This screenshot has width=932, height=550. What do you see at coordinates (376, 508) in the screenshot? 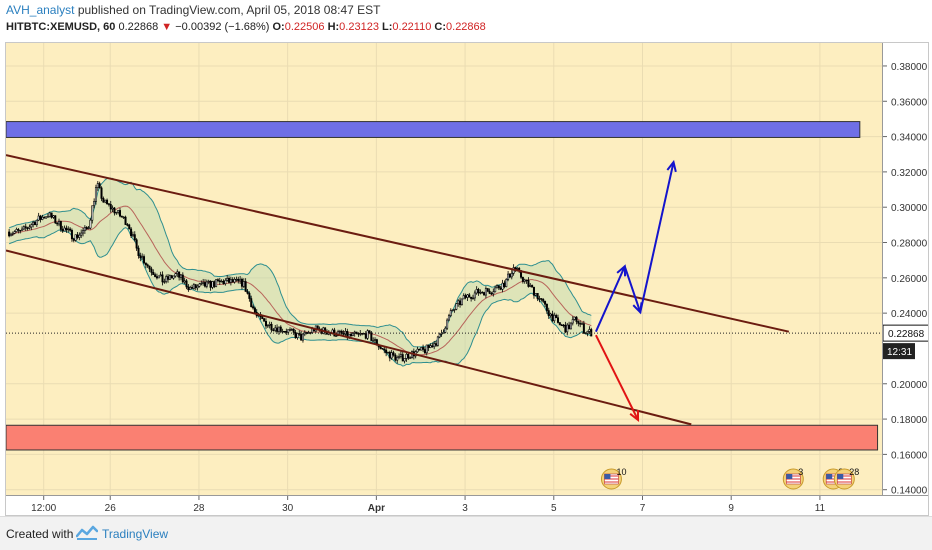
I see `time-tick-label: Apr` at bounding box center [376, 508].